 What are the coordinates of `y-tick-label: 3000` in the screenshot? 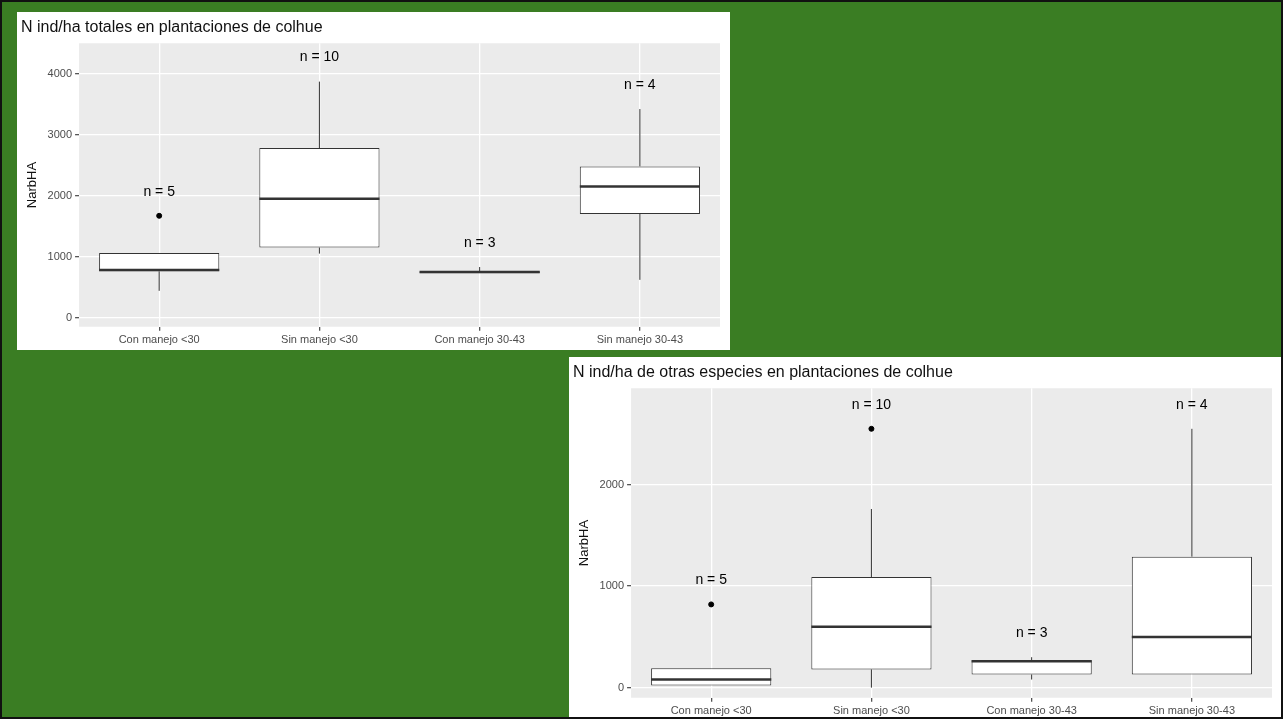 It's located at (60, 133).